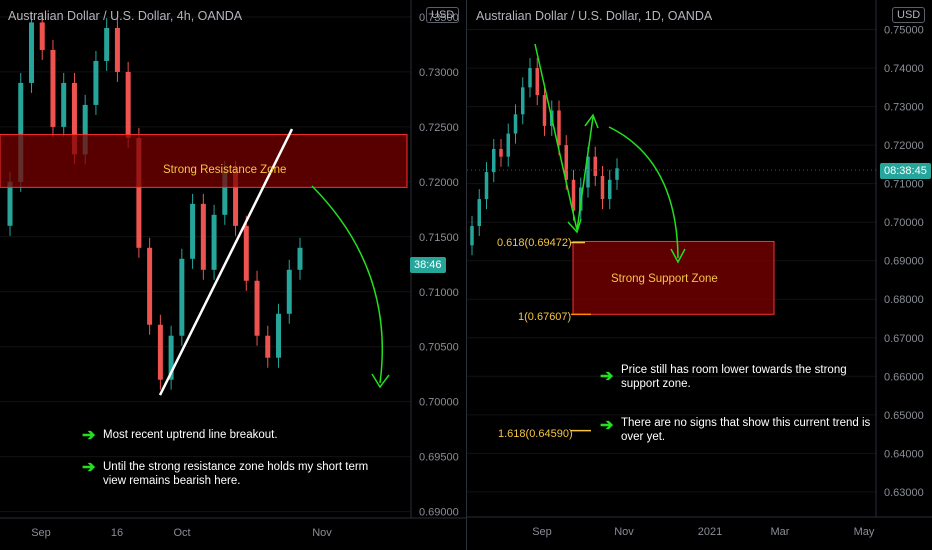  What do you see at coordinates (904, 339) in the screenshot?
I see `y-tick-label: 0.67000` at bounding box center [904, 339].